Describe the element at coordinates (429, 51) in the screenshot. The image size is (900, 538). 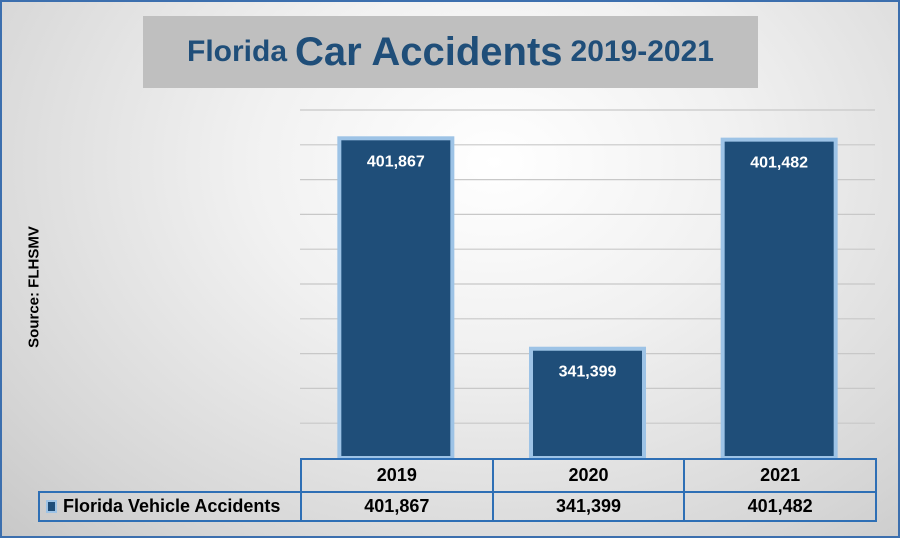
I see `title-part-main: Car Accidents` at that location.